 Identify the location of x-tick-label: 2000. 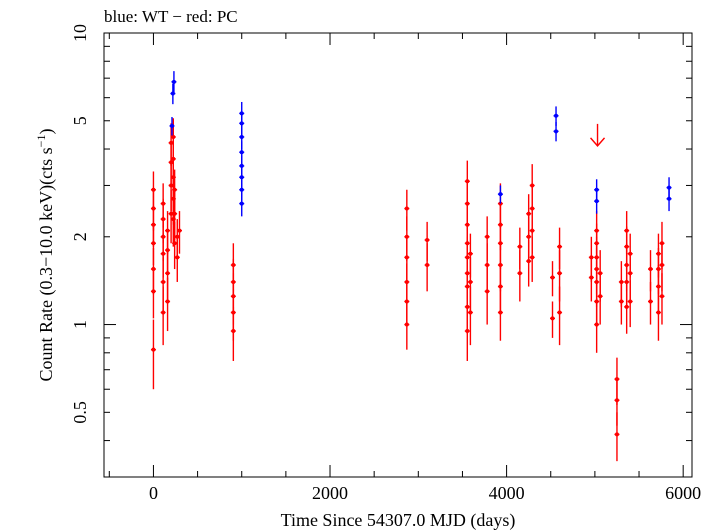
(330, 493).